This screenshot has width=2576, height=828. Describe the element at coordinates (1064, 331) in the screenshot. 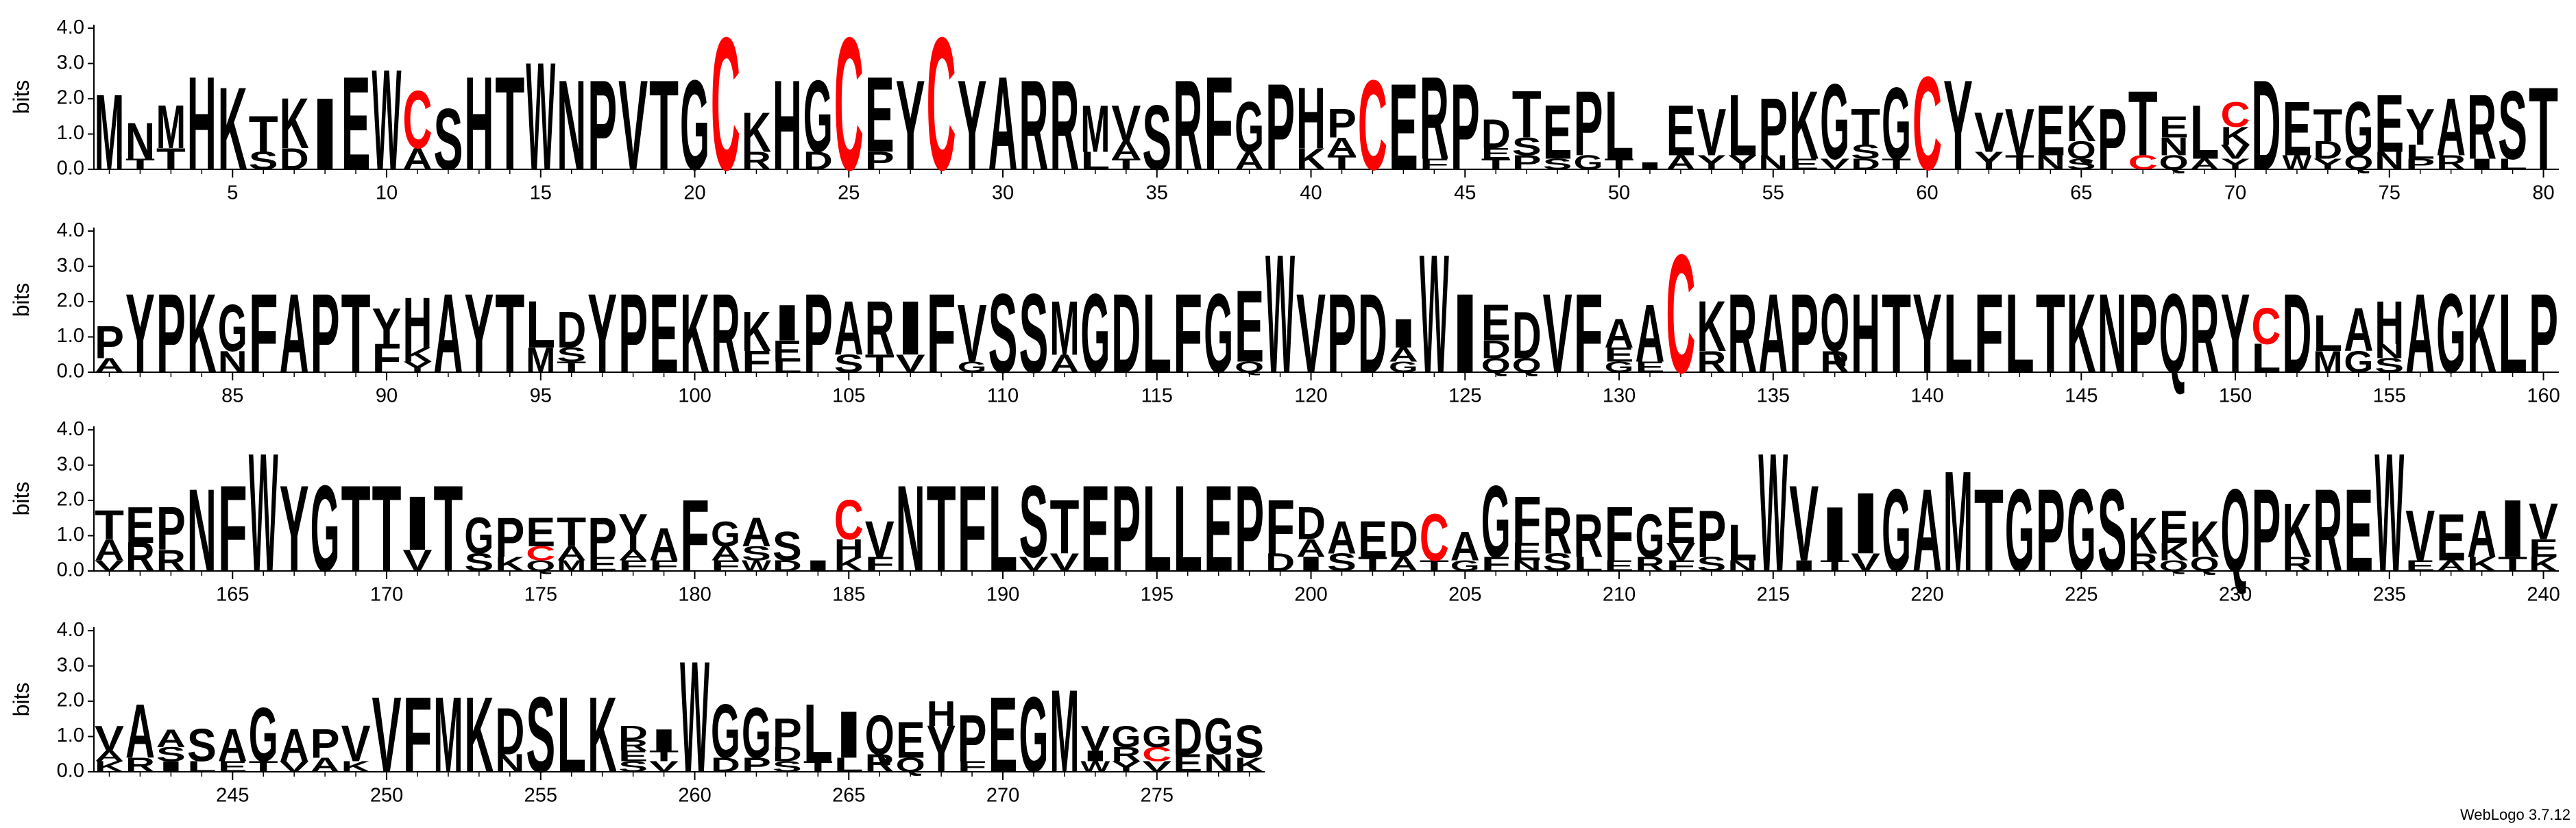

I see `logo-stack: AM` at that location.